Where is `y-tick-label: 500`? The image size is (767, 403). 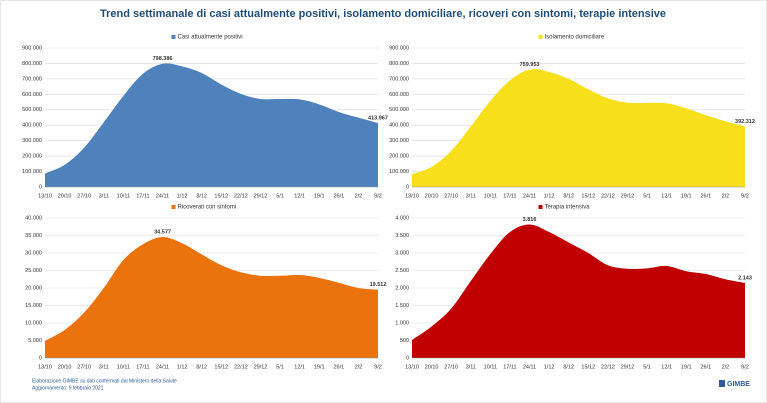
y-tick-label: 500 is located at coordinates (404, 341).